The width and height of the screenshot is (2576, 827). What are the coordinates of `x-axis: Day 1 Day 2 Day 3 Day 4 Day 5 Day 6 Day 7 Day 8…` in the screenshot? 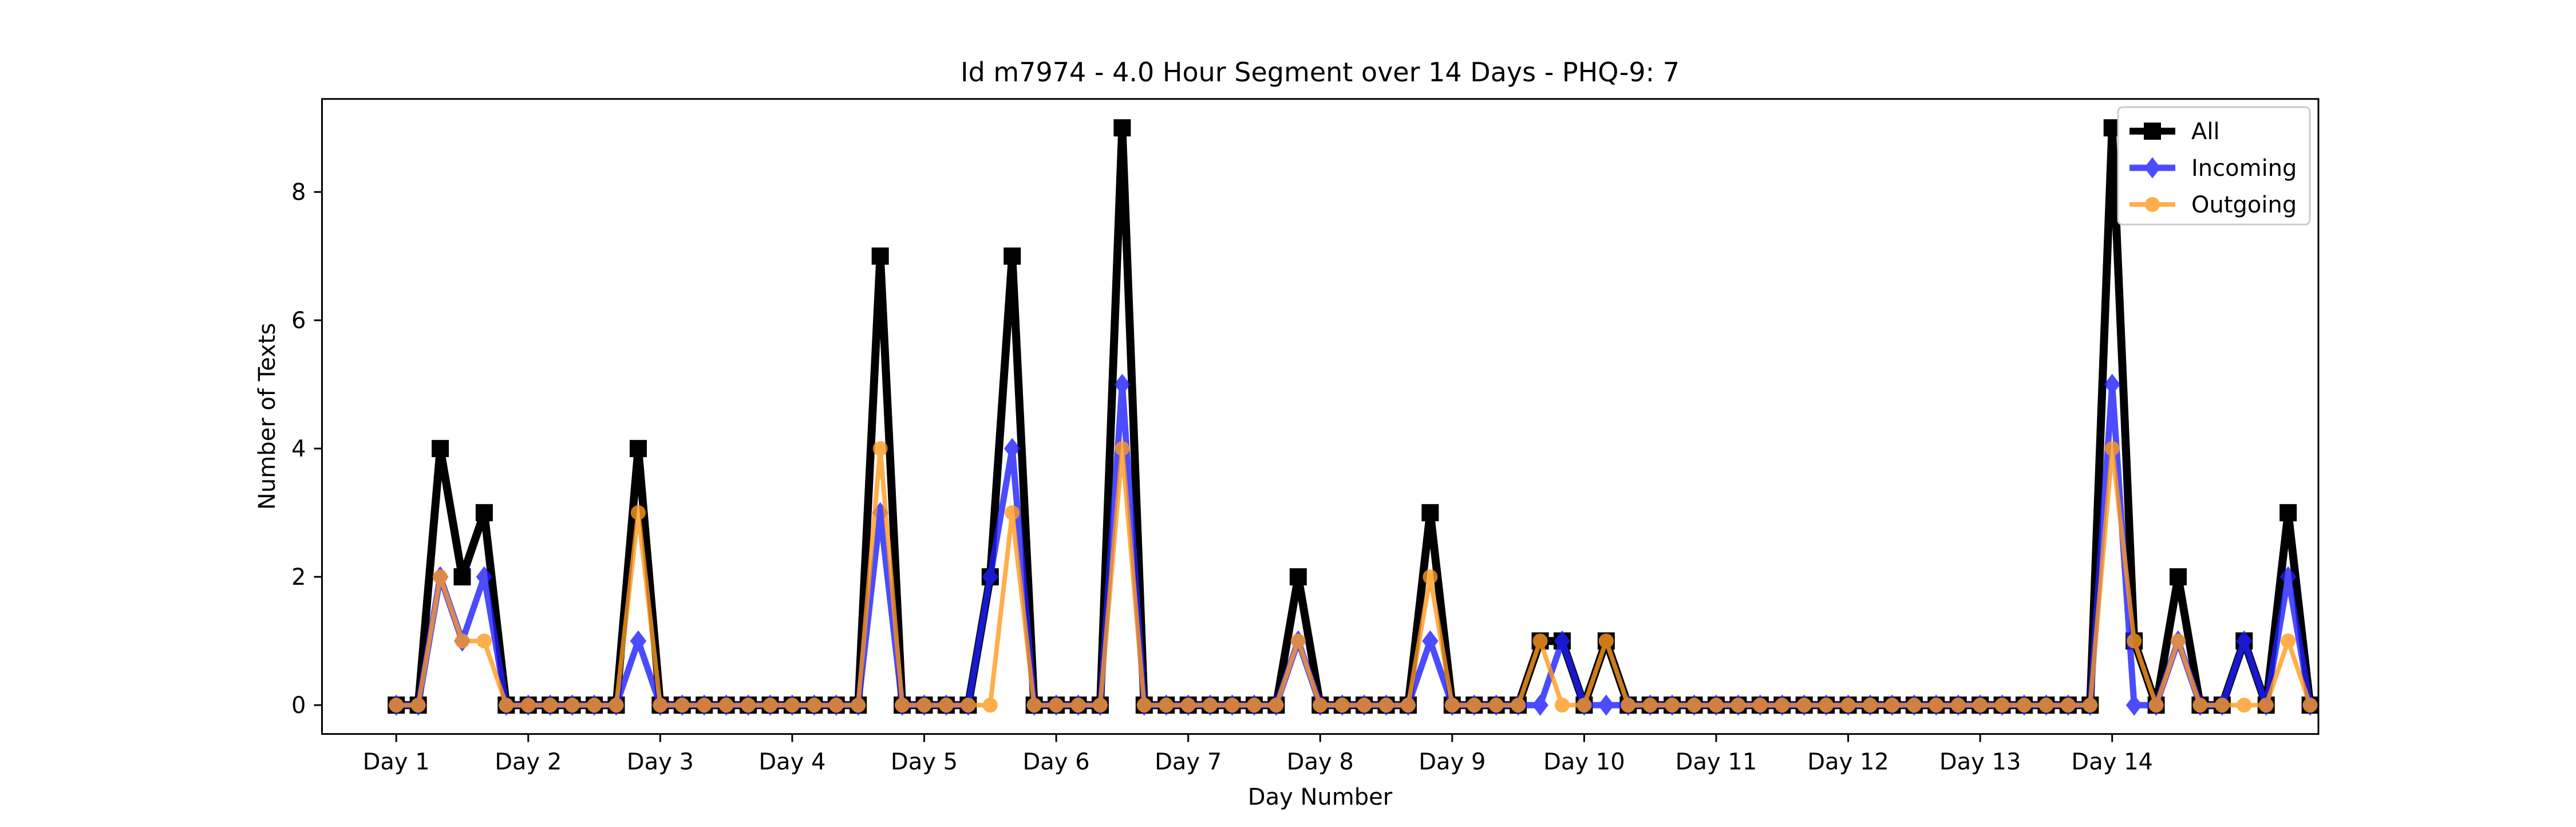 It's located at (1258, 755).